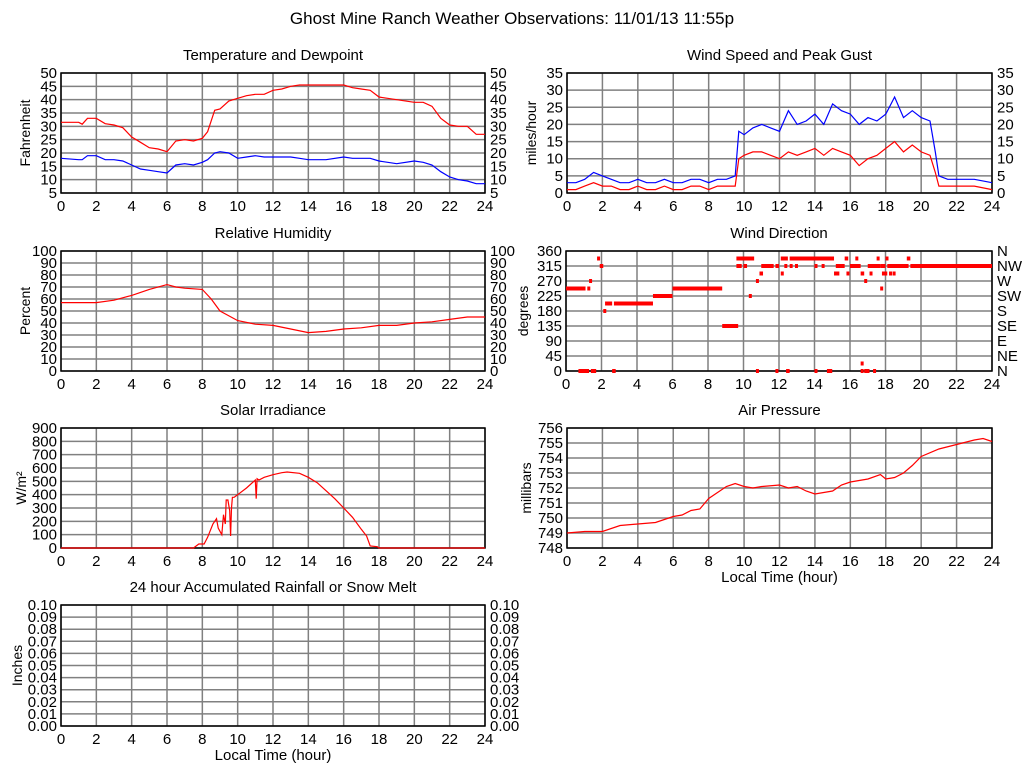 The height and width of the screenshot is (773, 1024). What do you see at coordinates (504, 702) in the screenshot?
I see `y-tick-label-right: 0.02` at bounding box center [504, 702].